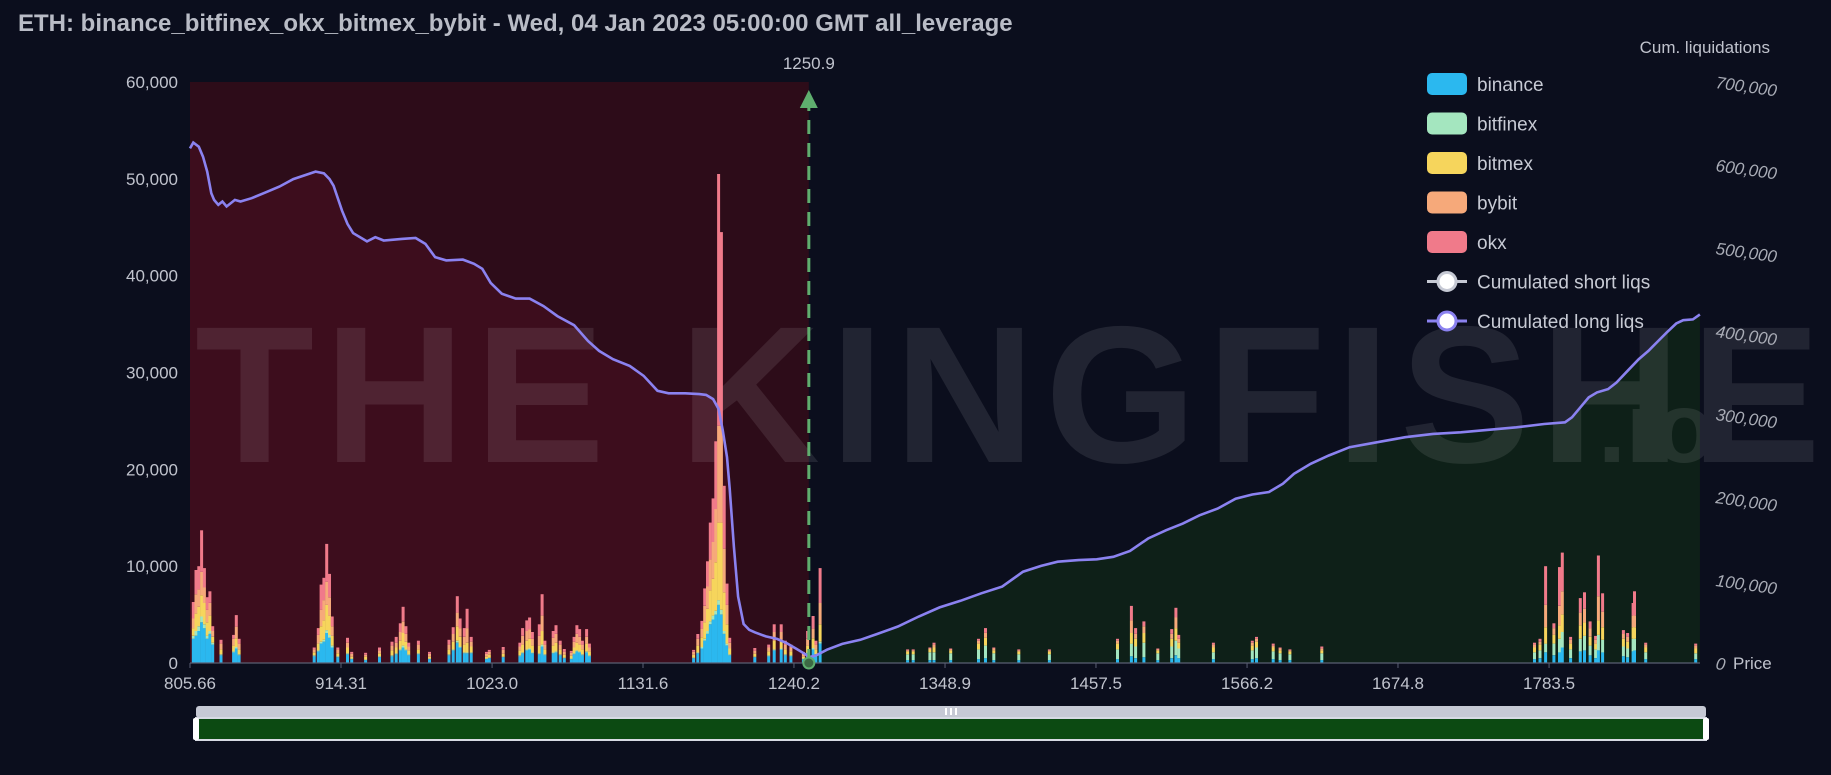  What do you see at coordinates (1535, 321) in the screenshot?
I see `legend-item-cumulated-long-liqs: Cumulated long liqs` at bounding box center [1535, 321].